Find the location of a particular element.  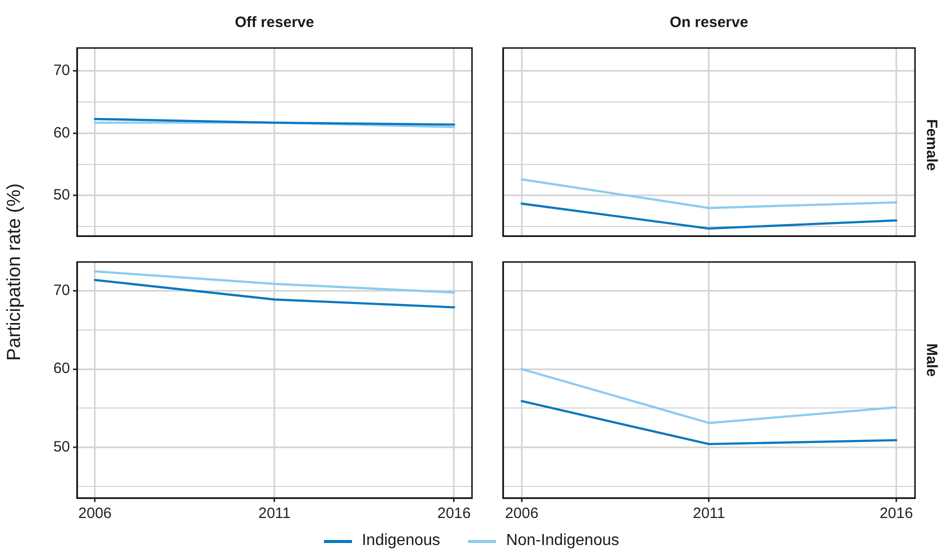

y-axis-title: Participation rate (%) is located at coordinates (15, 272).